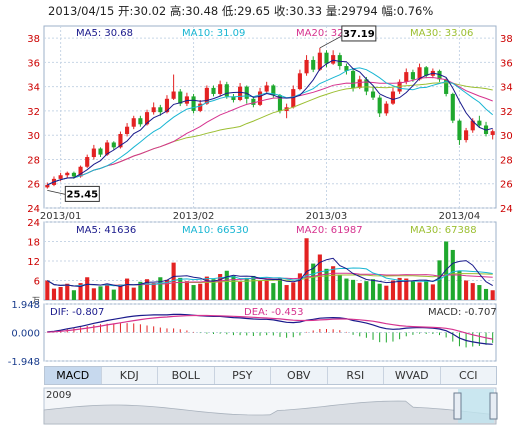  Describe the element at coordinates (457, 406) in the screenshot. I see `navigator-left-handle` at that location.